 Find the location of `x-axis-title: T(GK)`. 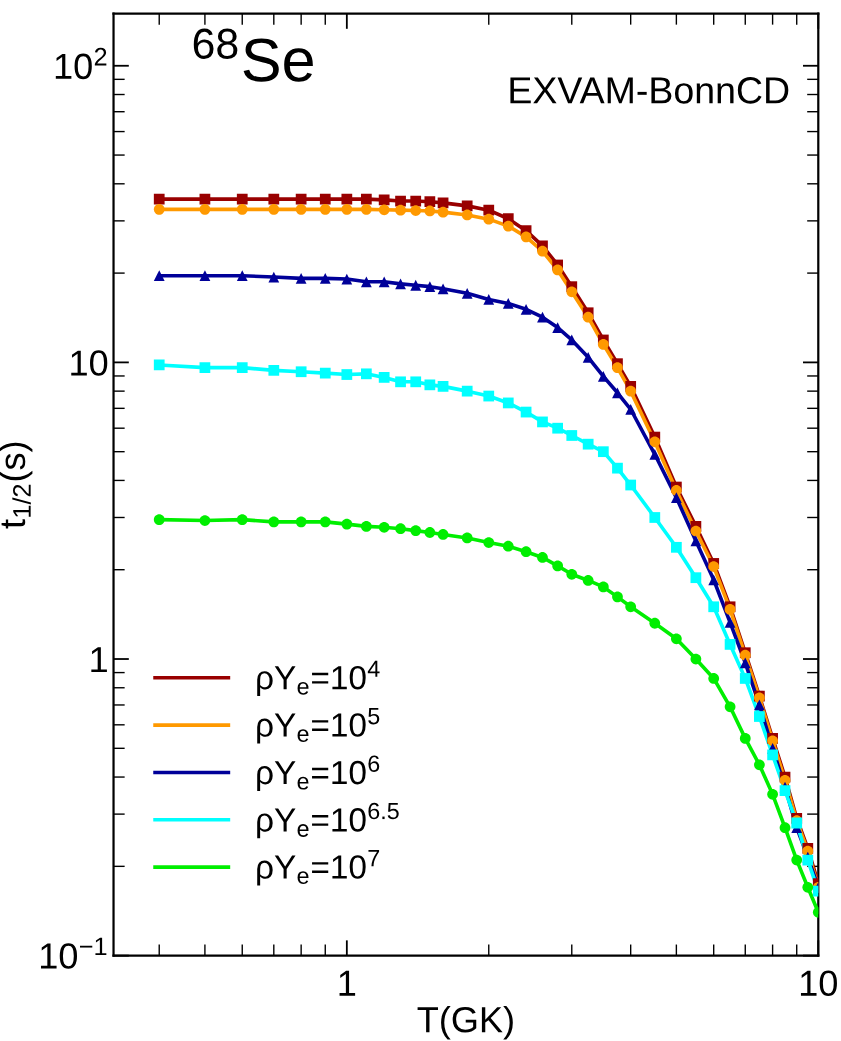

x-axis-title: T(GK) is located at coordinates (465, 1022).